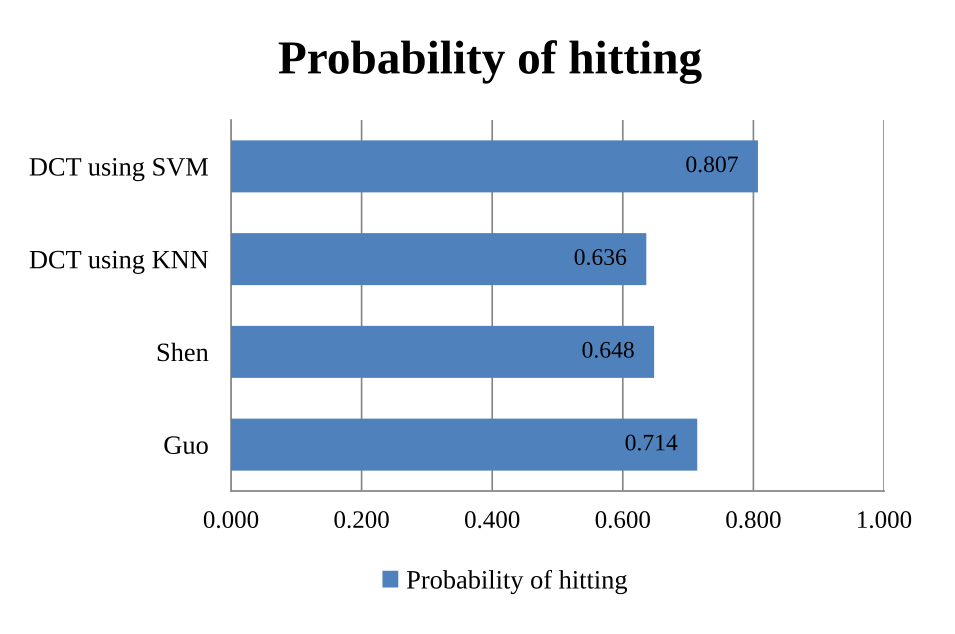 This screenshot has width=955, height=634. What do you see at coordinates (119, 262) in the screenshot?
I see `y-tick-label: DCT using KNN` at bounding box center [119, 262].